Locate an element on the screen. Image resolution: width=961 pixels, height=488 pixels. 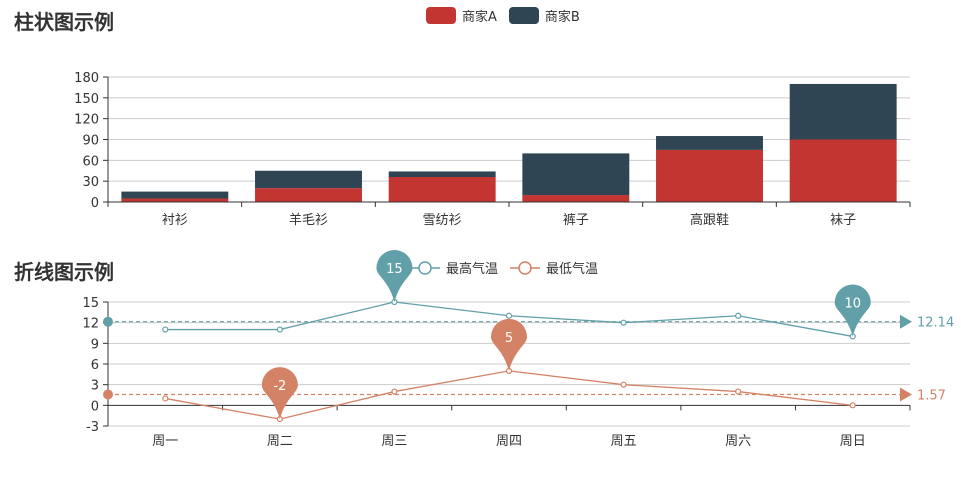
legend-label-merchant-a: 商家A is located at coordinates (479, 17).